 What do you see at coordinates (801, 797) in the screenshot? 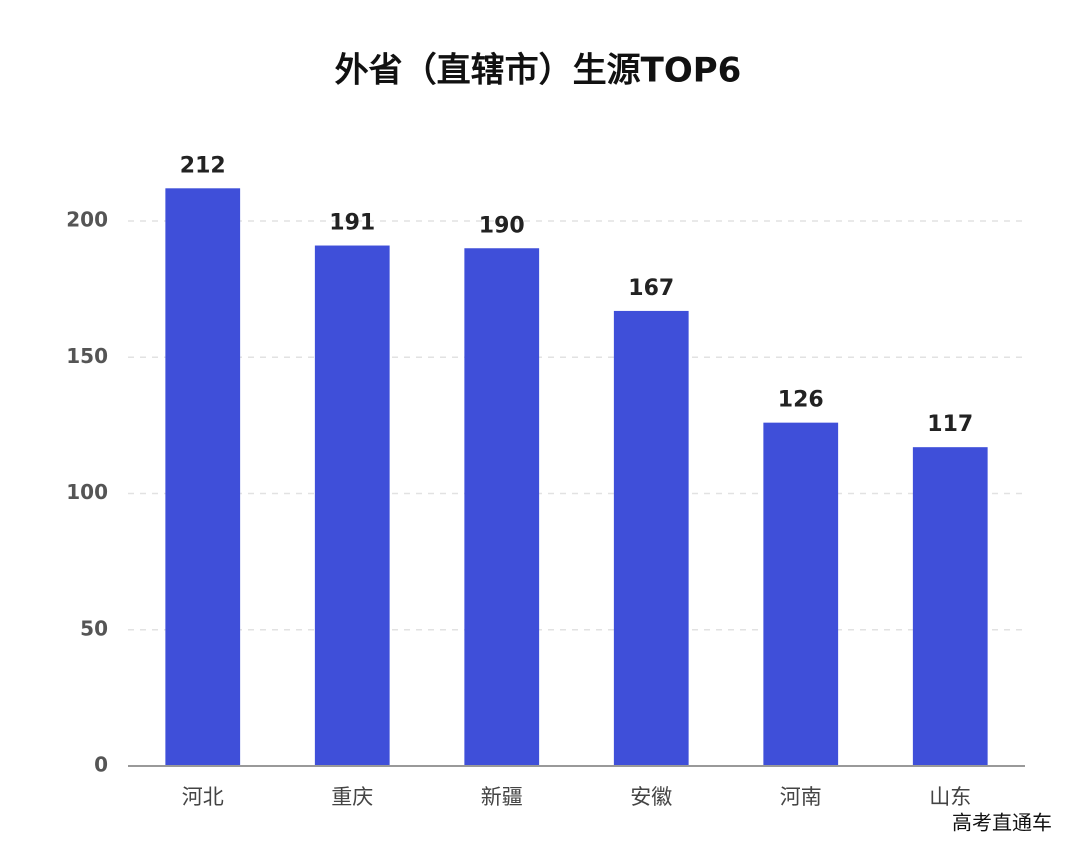
I see `x-tick-label: 河南` at bounding box center [801, 797].